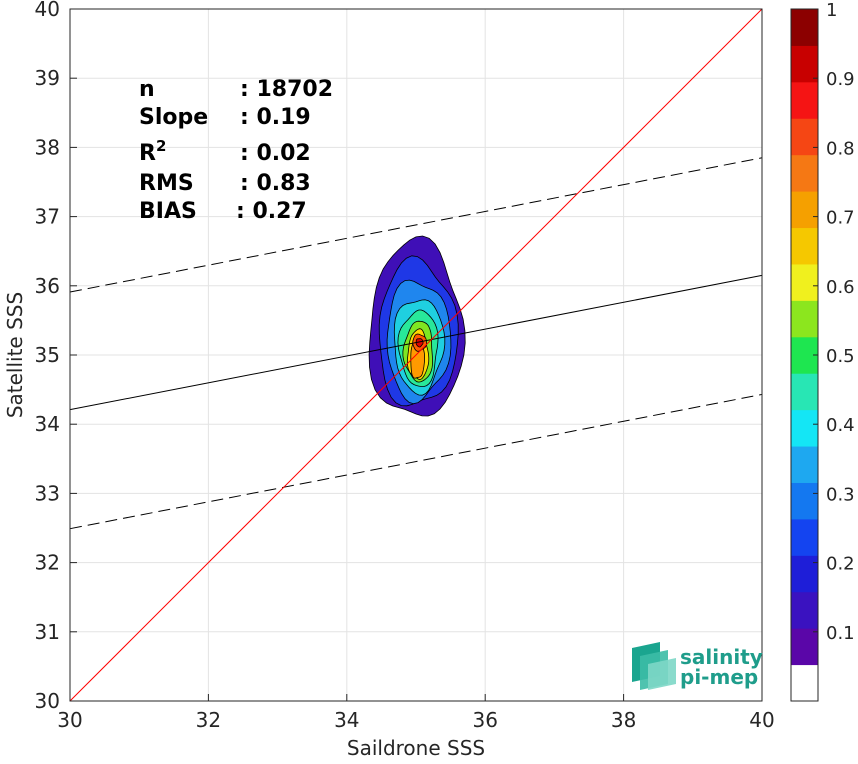 The height and width of the screenshot is (764, 858). What do you see at coordinates (840, 356) in the screenshot?
I see `colorbar-tick-label: 0.5` at bounding box center [840, 356].